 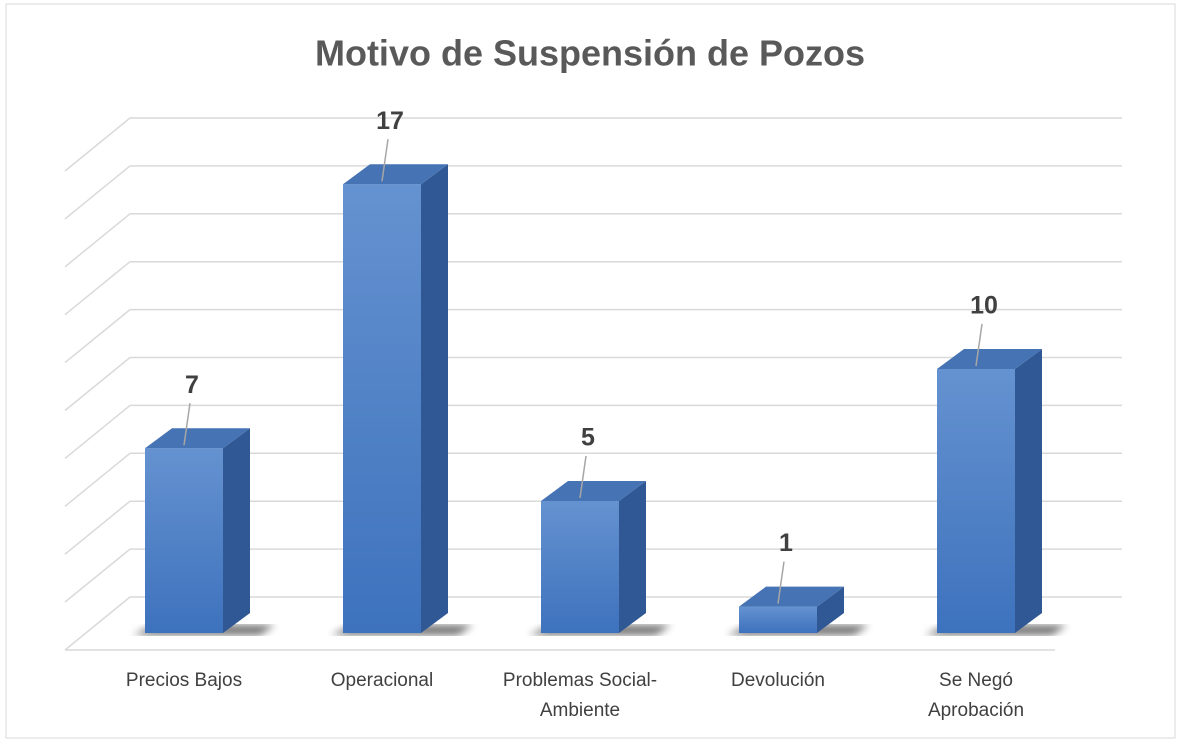 What do you see at coordinates (778, 680) in the screenshot?
I see `x-tick-label: Devolución` at bounding box center [778, 680].